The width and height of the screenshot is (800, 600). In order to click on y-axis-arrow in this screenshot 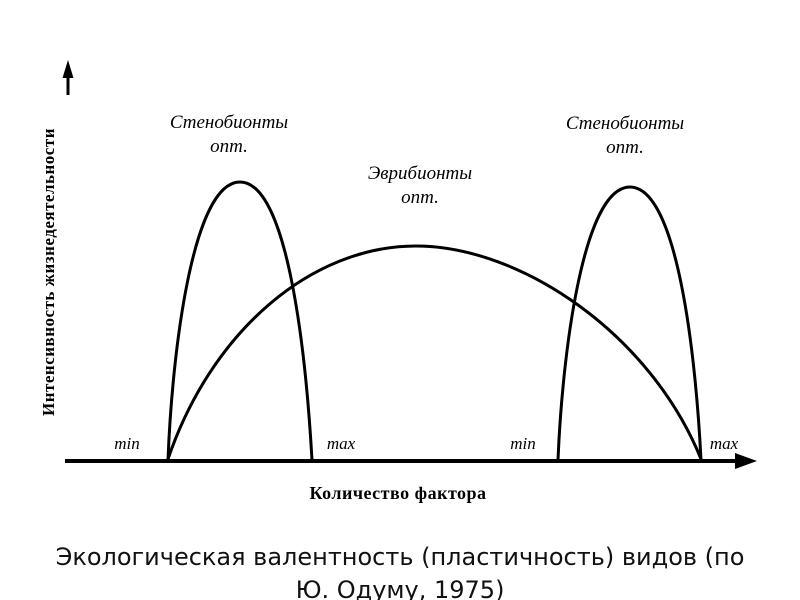, I will do `click(68, 77)`.